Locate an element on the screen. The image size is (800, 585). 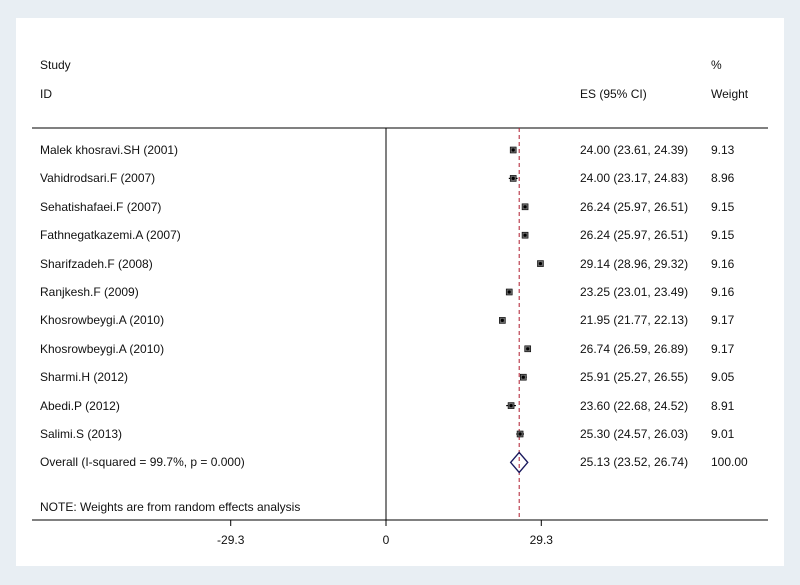
study-es-ci: 29.14 (28.96, 29.32) is located at coordinates (634, 263).